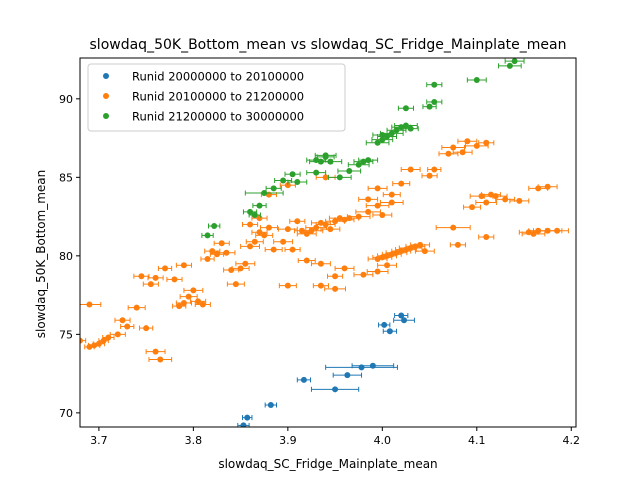  I want to click on x-tick-label: 4.2, so click(572, 440).